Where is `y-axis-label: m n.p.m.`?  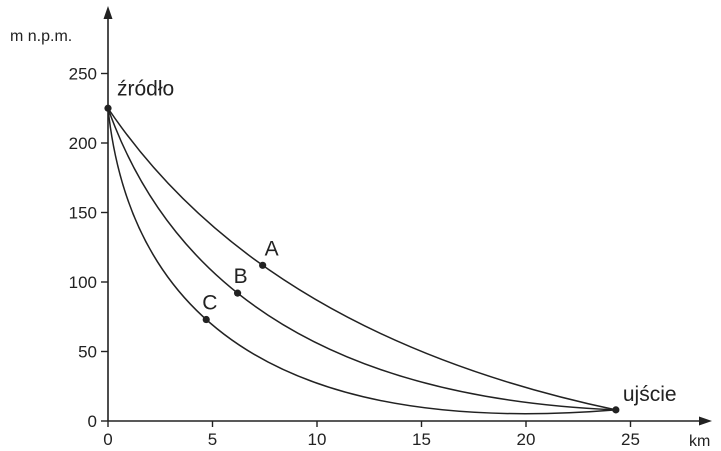 y-axis-label: m n.p.m. is located at coordinates (41, 36).